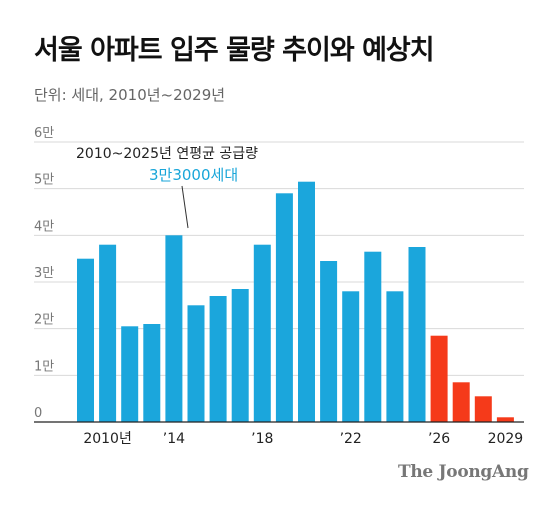 This screenshot has width=559, height=508. I want to click on bar-2025, so click(417, 334).